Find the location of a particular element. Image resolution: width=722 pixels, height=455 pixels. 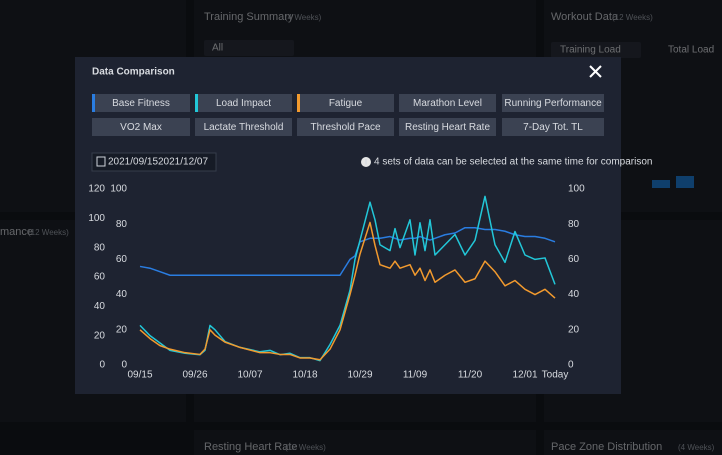

x-tick-label: 10/07 is located at coordinates (249, 375).